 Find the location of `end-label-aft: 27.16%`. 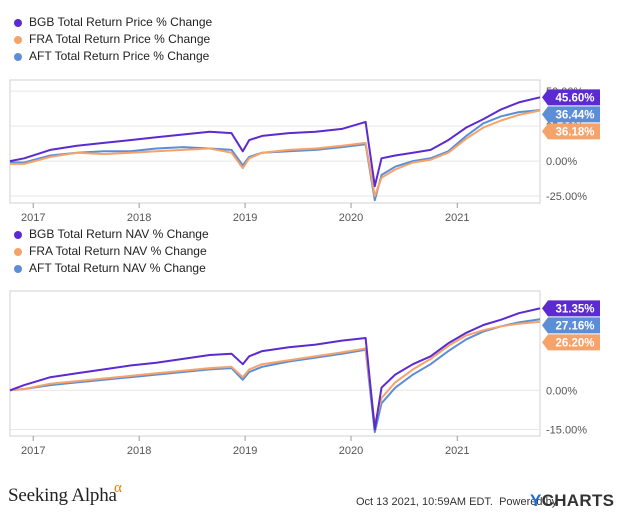

end-label-aft: 27.16% is located at coordinates (571, 325).